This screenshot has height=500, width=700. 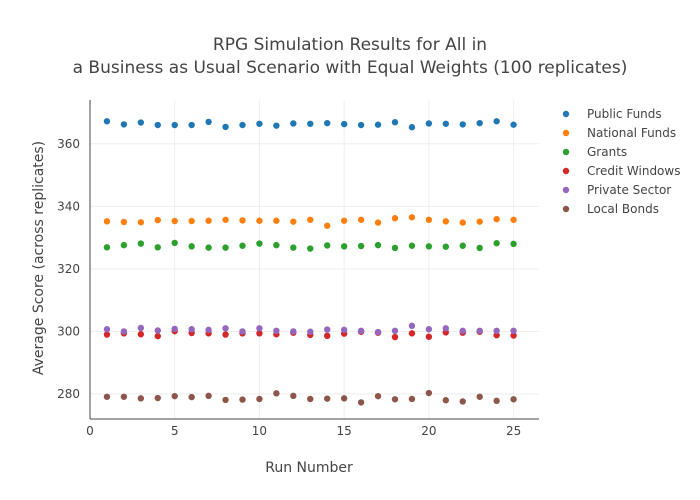 I want to click on x-tick-label: 15, so click(x=344, y=431).